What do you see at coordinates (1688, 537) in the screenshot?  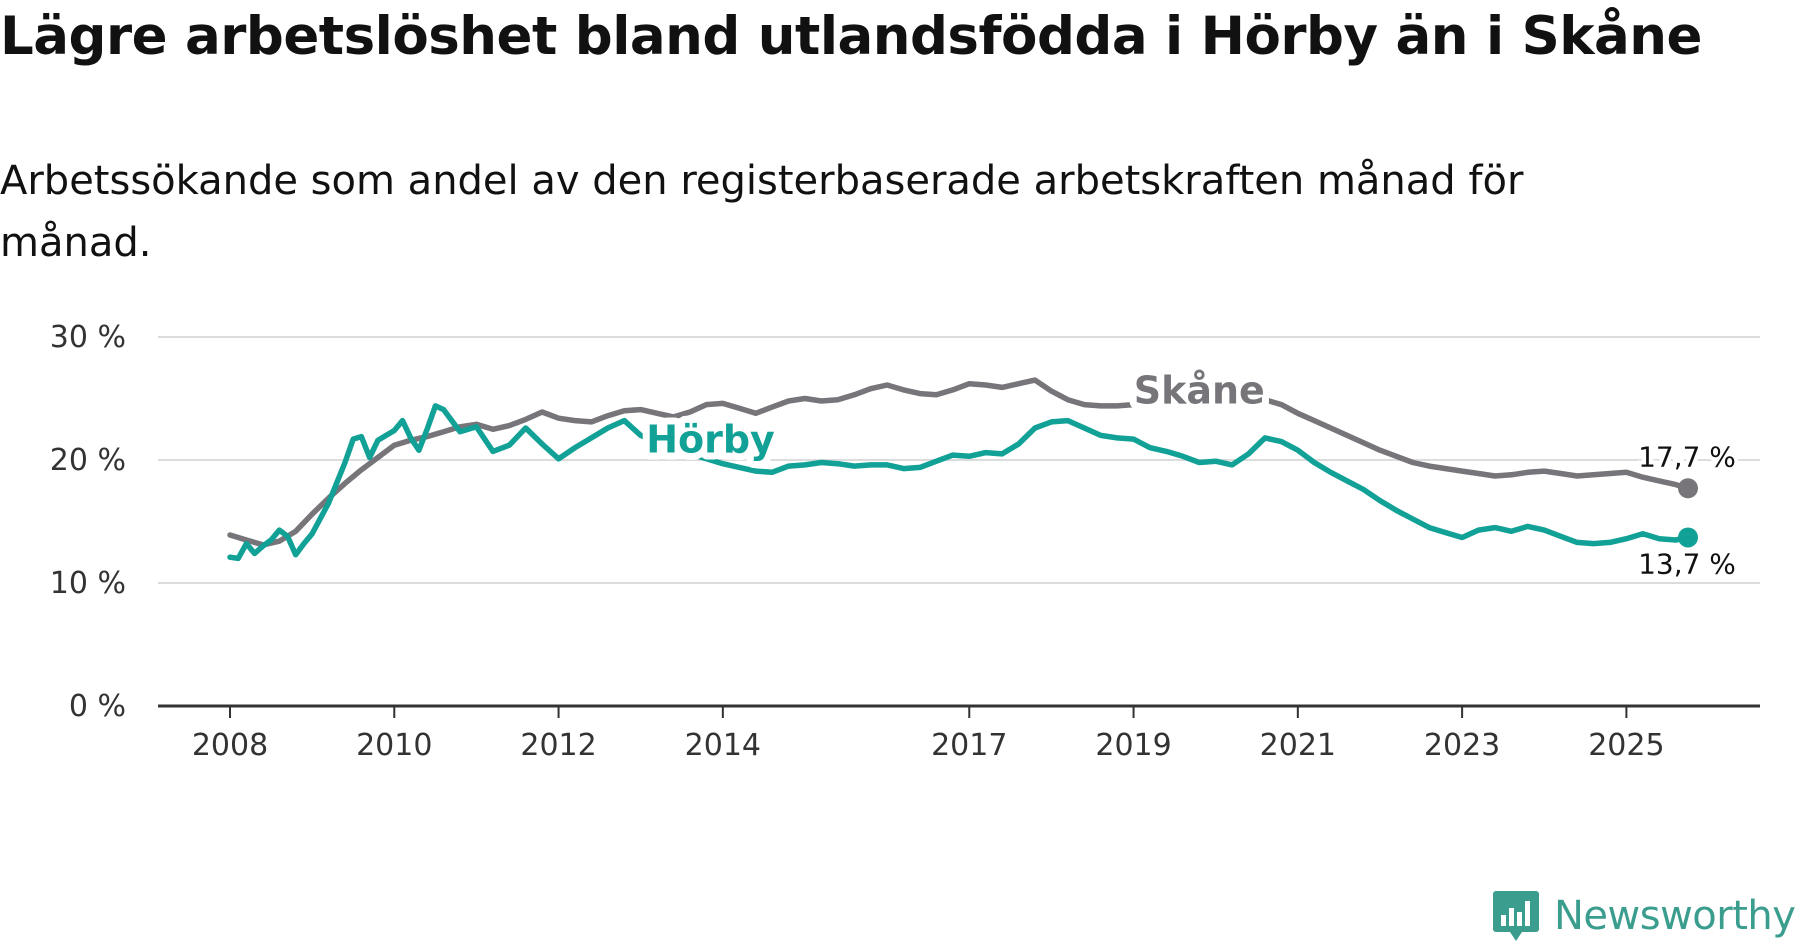 I see `end-point-horby` at bounding box center [1688, 537].